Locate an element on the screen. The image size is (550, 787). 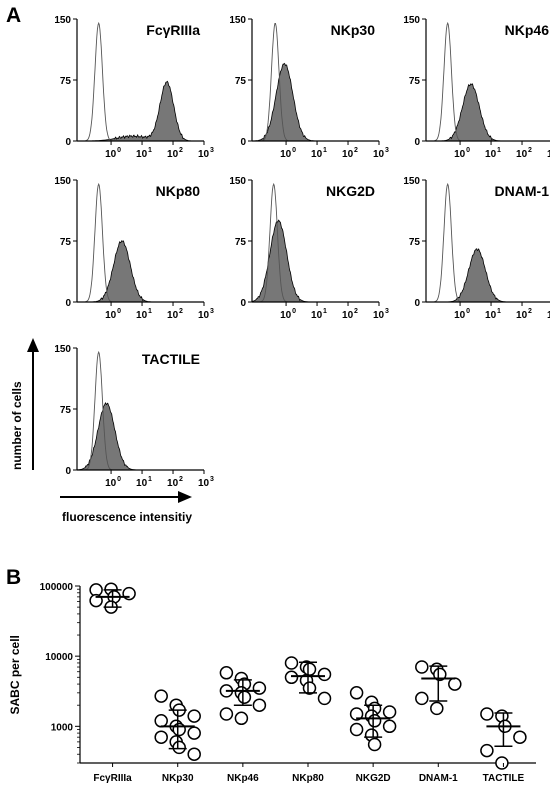
scatter-y-tick-label: 100000 is located at coordinates (57, 587).